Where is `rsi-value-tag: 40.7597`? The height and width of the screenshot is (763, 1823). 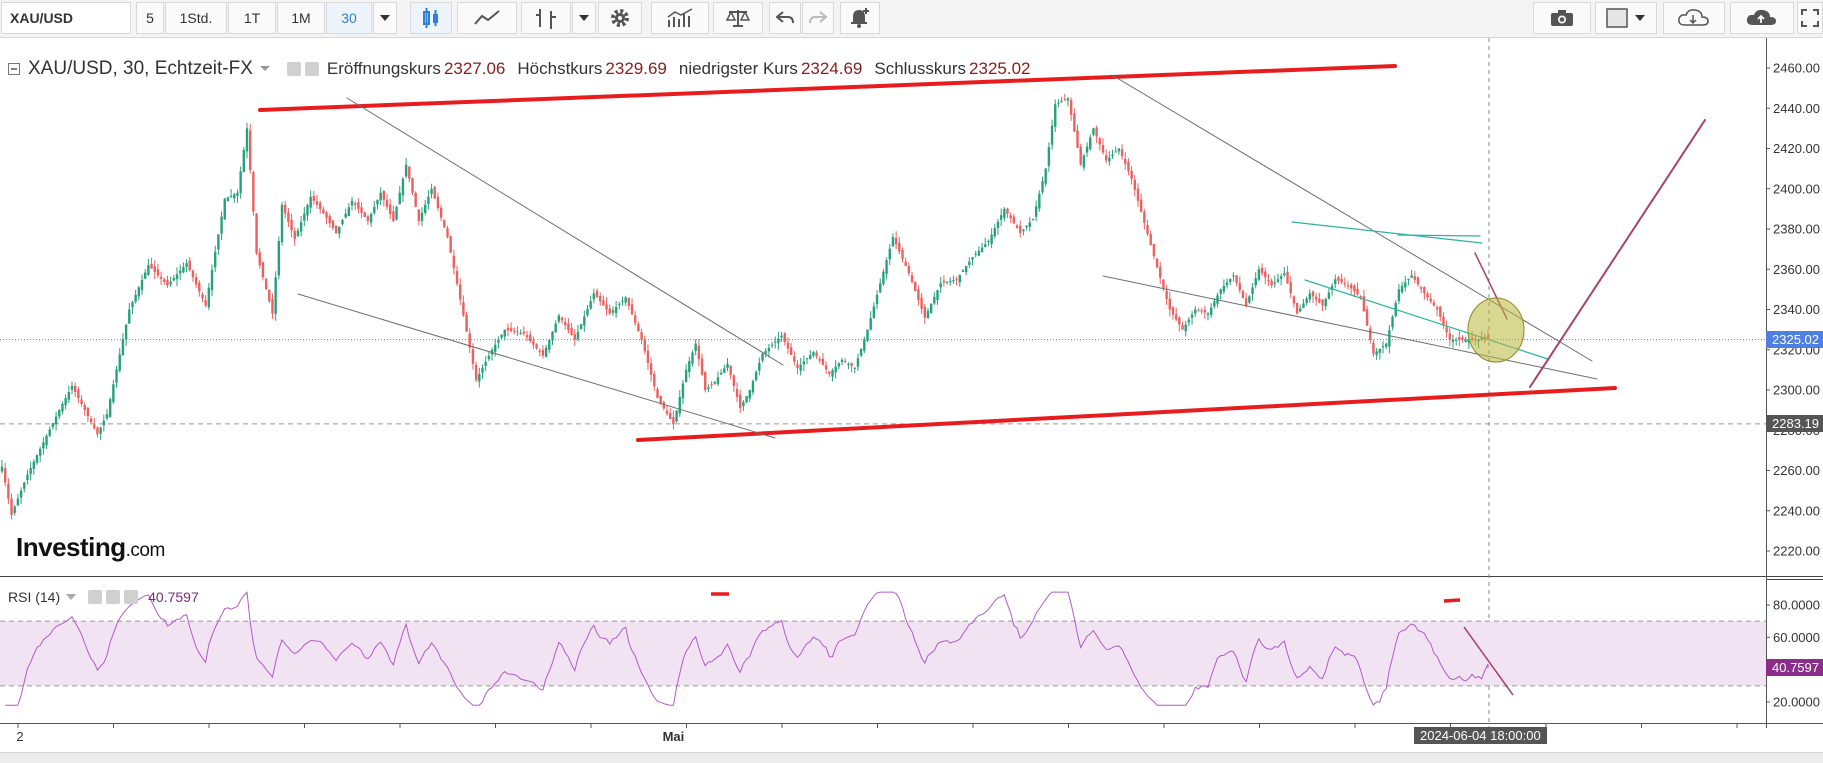
rsi-value-tag: 40.7597 is located at coordinates (1794, 668).